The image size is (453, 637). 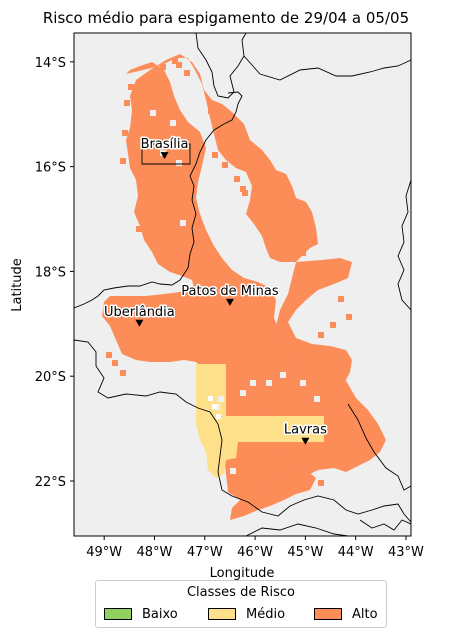 What do you see at coordinates (379, 447) in the screenshot?
I see `border-mg-es` at bounding box center [379, 447].